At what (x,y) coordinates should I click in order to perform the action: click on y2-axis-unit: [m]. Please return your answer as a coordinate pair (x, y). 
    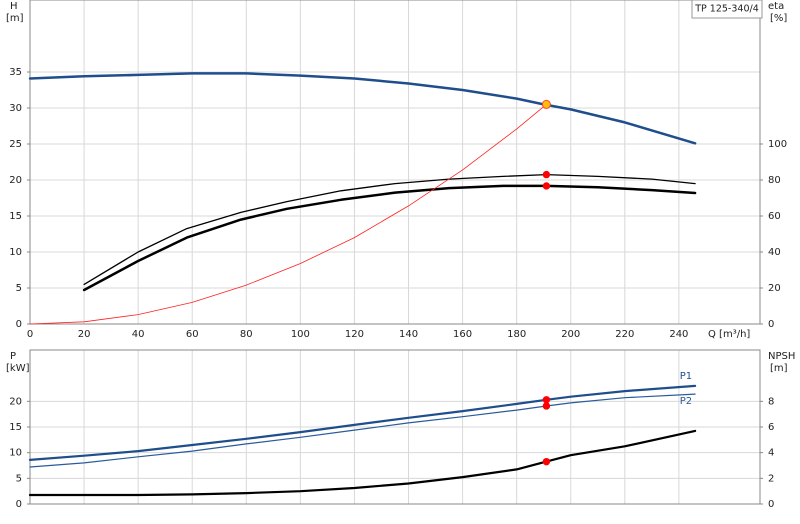
    Looking at the image, I should click on (779, 368).